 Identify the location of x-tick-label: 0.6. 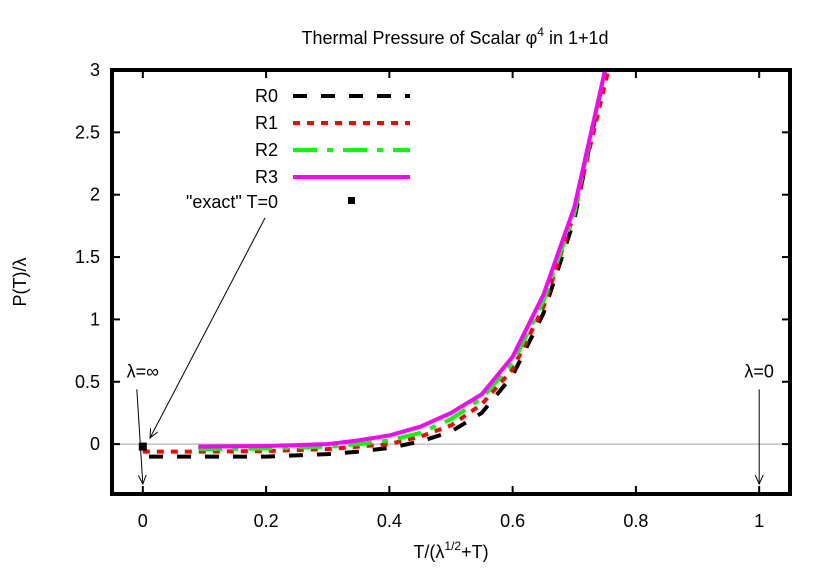
(512, 521).